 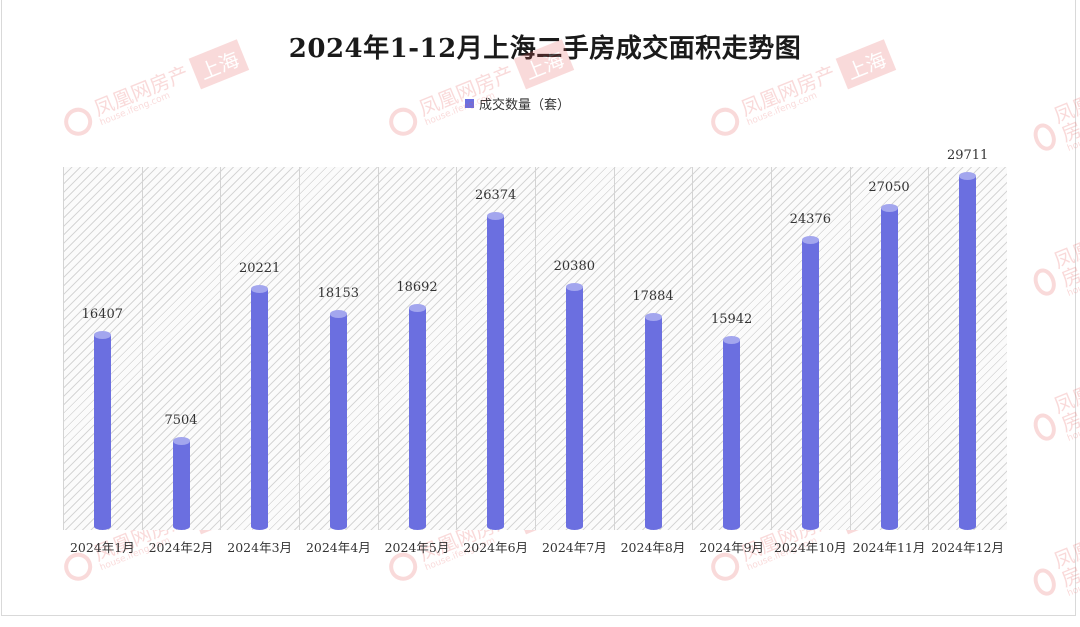 What do you see at coordinates (889, 188) in the screenshot?
I see `data-label: 27050` at bounding box center [889, 188].